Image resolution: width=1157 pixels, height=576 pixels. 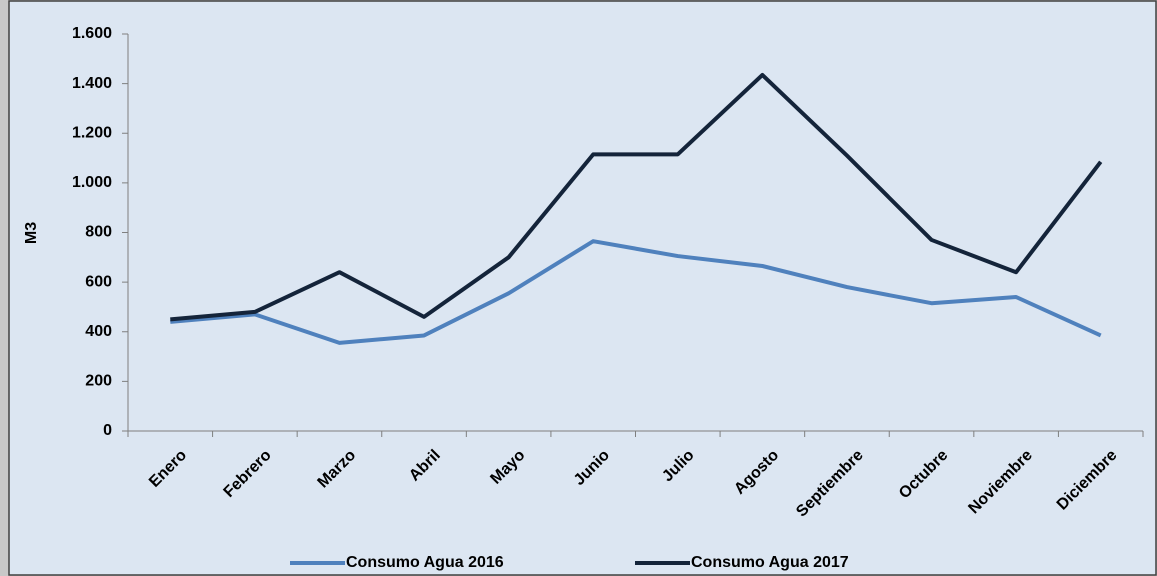 I want to click on y-tick-label: 400, so click(x=98, y=331).